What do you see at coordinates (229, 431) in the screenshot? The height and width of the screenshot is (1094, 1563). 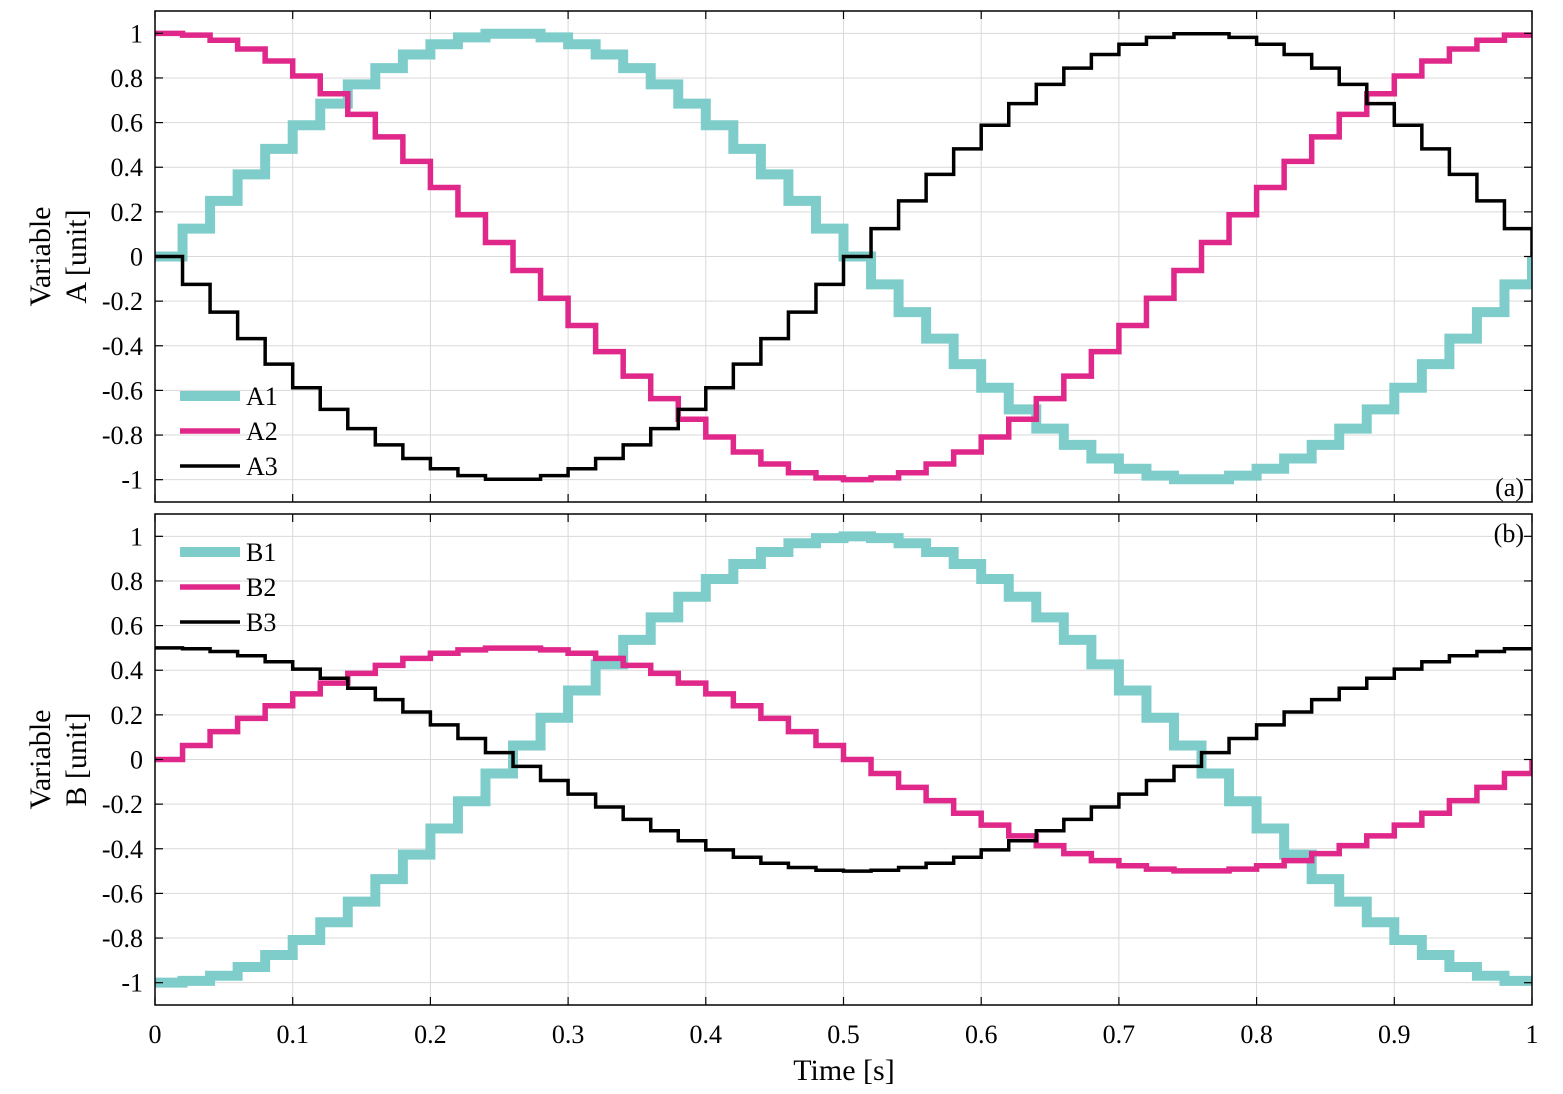 I see `legend: A1 A2 A3` at bounding box center [229, 431].